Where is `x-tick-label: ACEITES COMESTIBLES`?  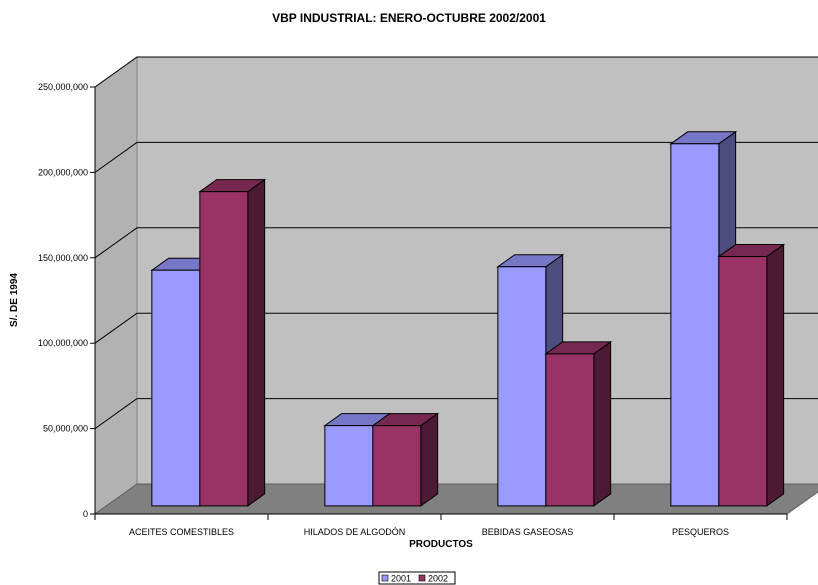
x-tick-label: ACEITES COMESTIBLES is located at coordinates (181, 532).